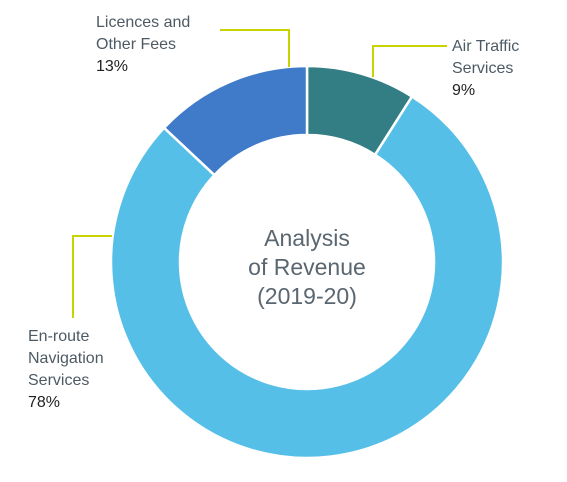 The width and height of the screenshot is (567, 482). What do you see at coordinates (255, 48) in the screenshot?
I see `leader-line-licences-and-other-fees` at bounding box center [255, 48].